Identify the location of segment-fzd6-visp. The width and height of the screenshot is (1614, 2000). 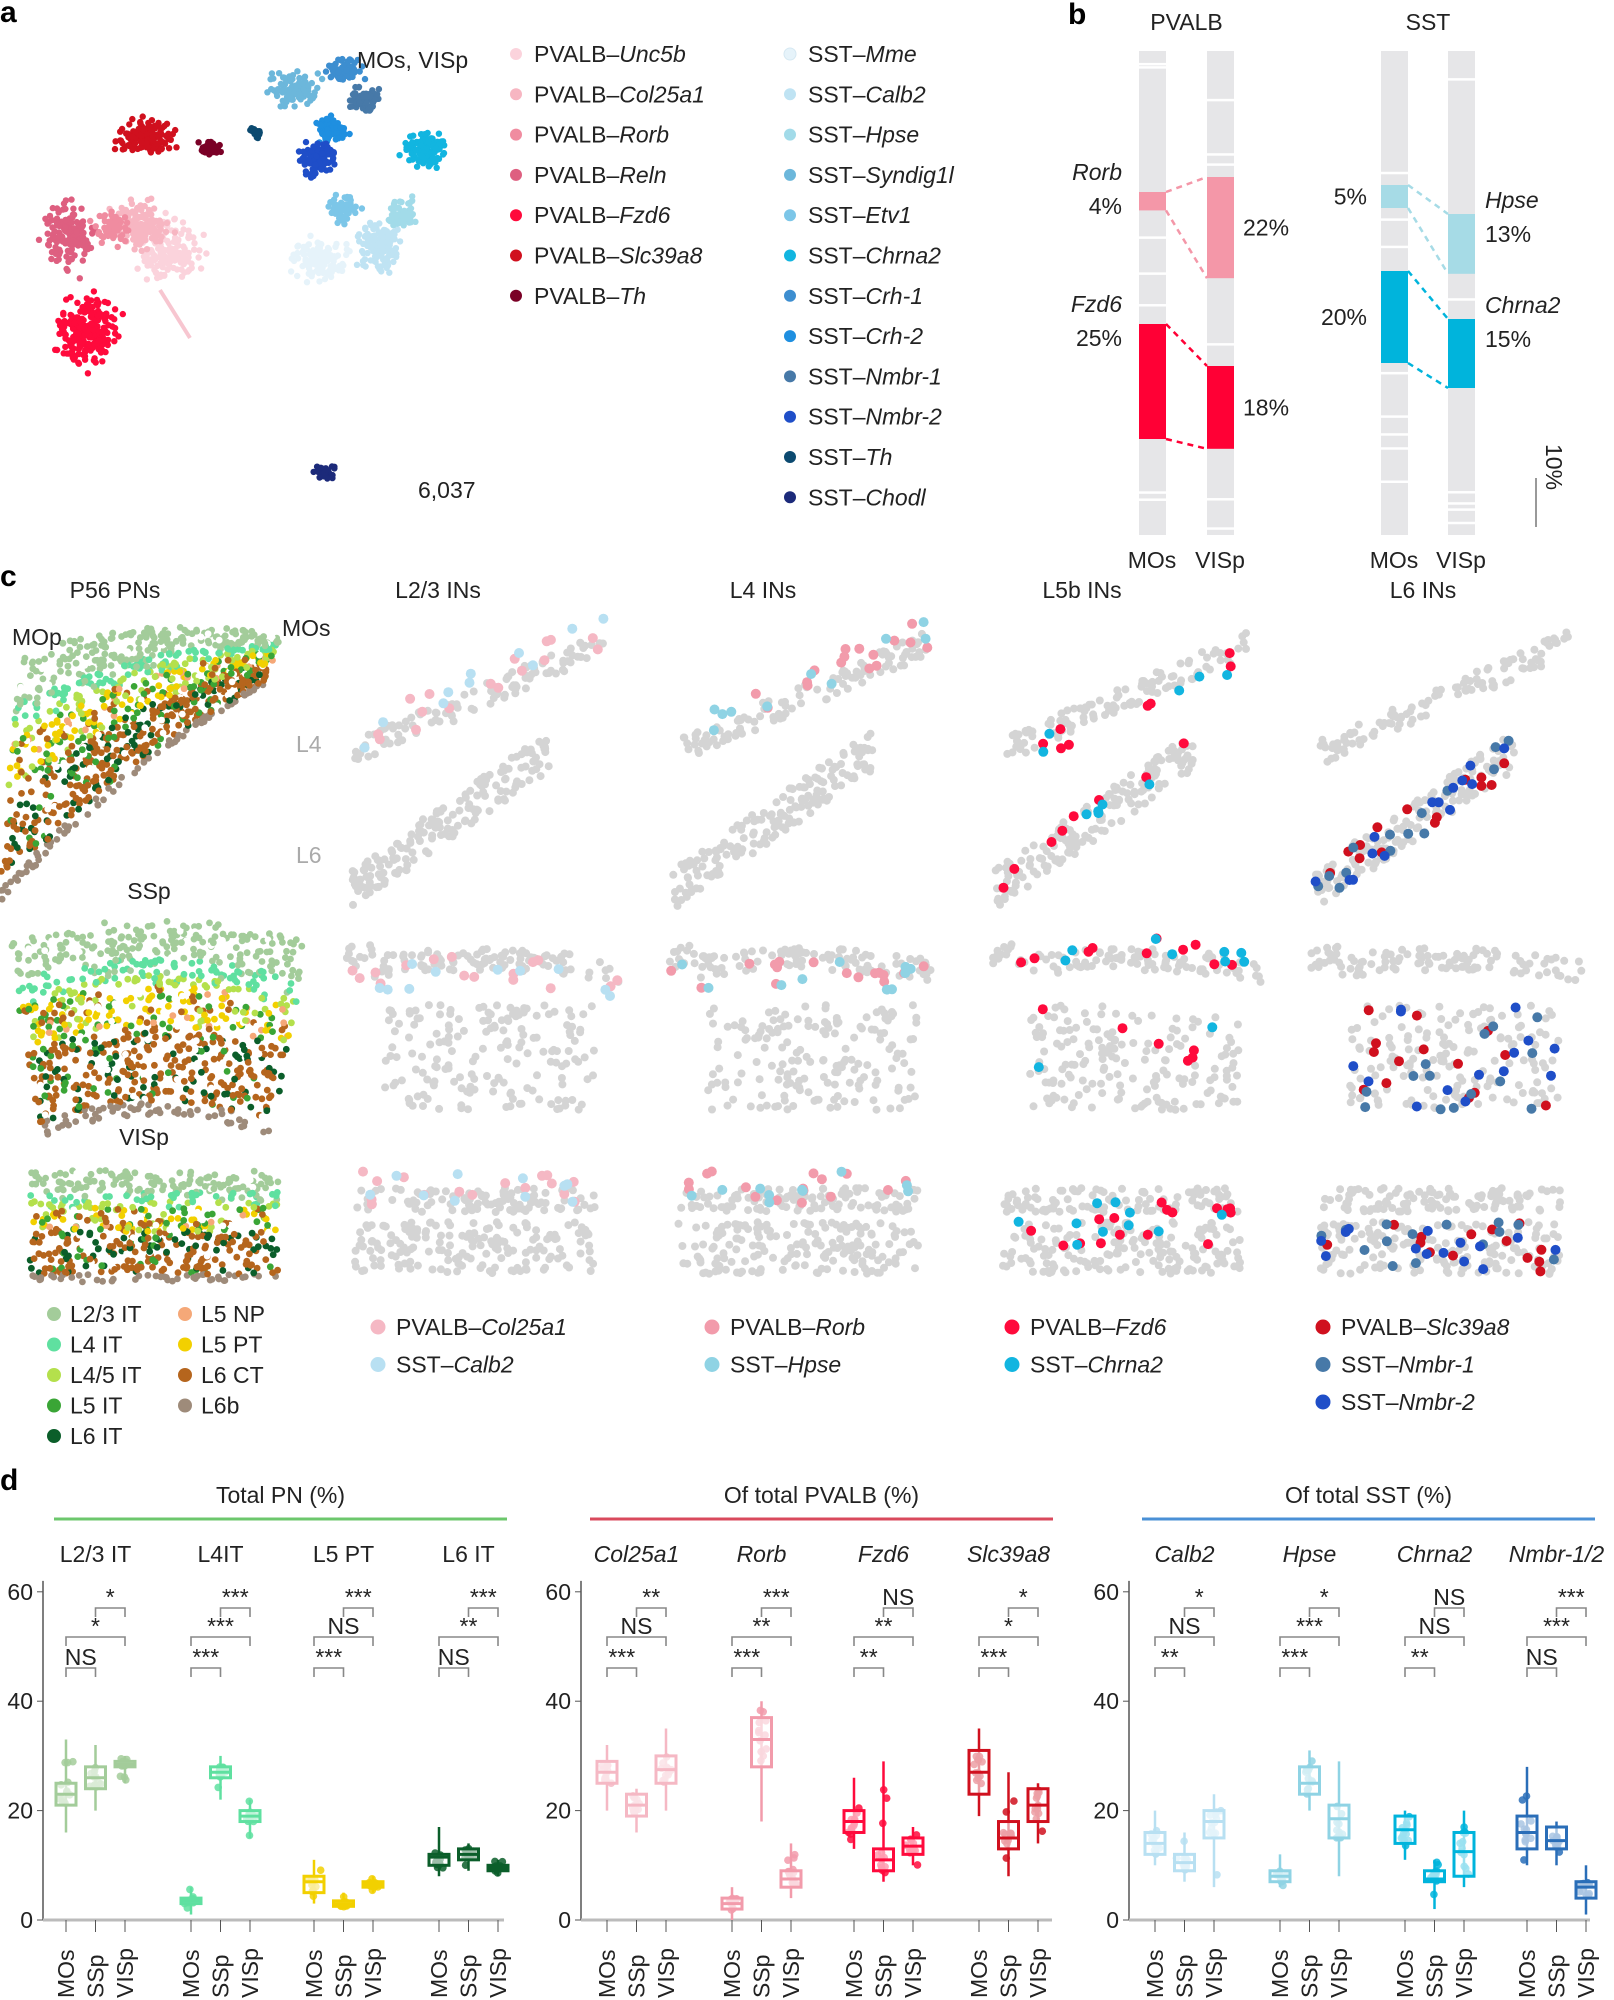
(1220, 407).